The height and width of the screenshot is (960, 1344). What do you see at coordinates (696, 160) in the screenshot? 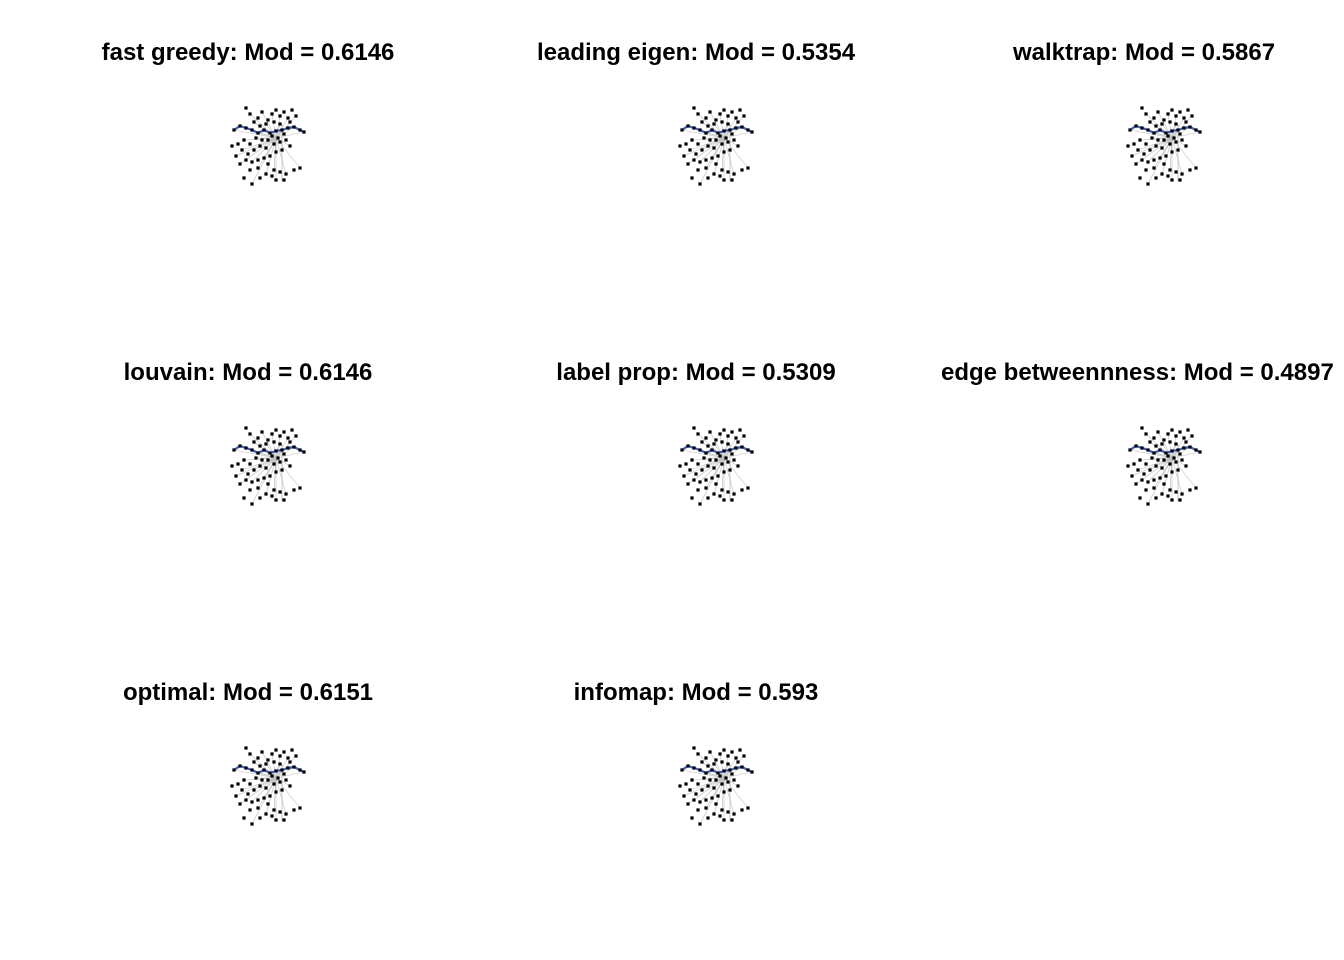
I see `panel-leading-eigen: leading eigen: Mod = 0.5354` at bounding box center [696, 160].